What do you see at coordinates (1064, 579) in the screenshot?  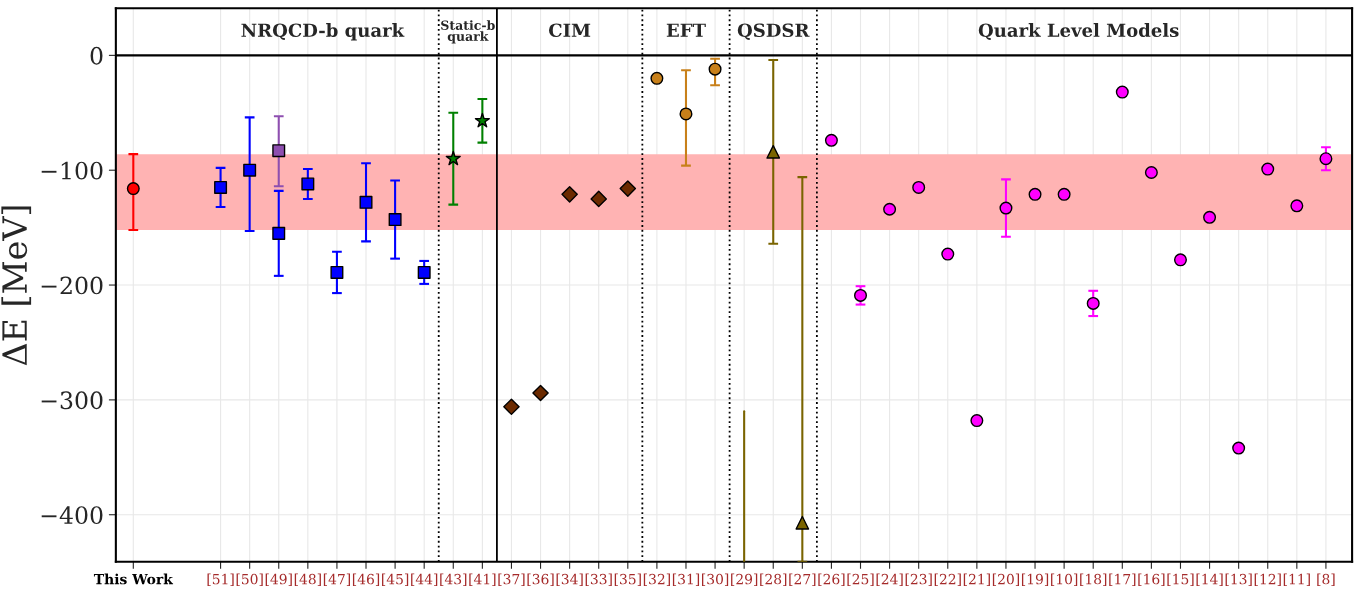 I see `x-tick-label: [10]` at bounding box center [1064, 579].